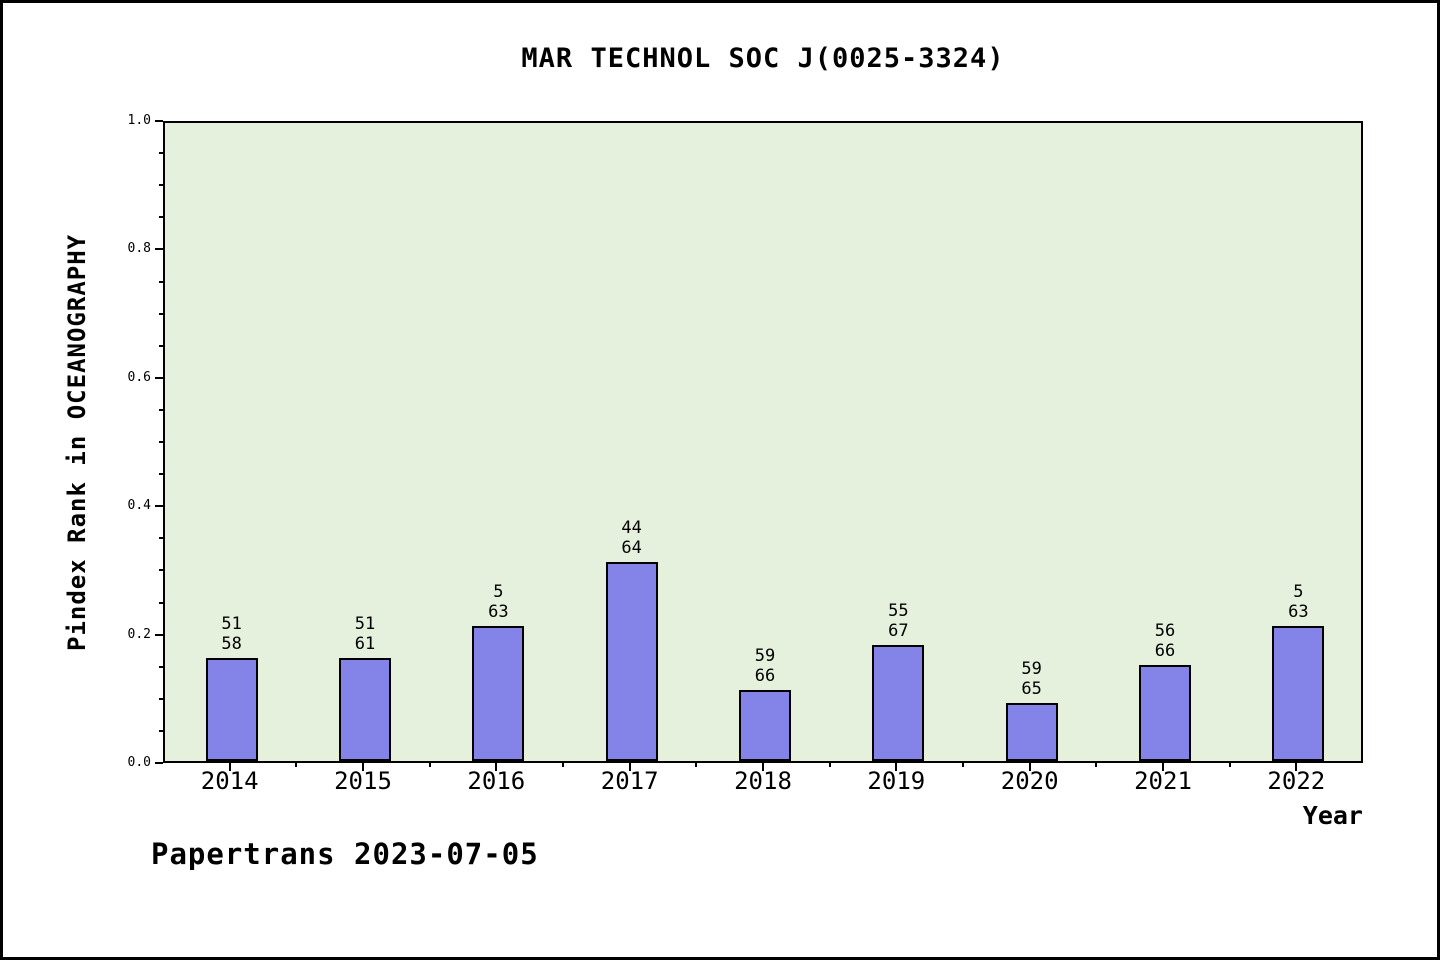 The width and height of the screenshot is (1440, 960). I want to click on bar-value-line: 55, so click(898, 611).